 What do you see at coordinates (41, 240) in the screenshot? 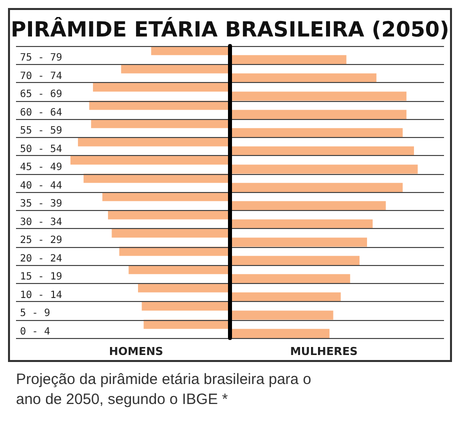
I see `y-tick-label: 25 - 29` at bounding box center [41, 240].